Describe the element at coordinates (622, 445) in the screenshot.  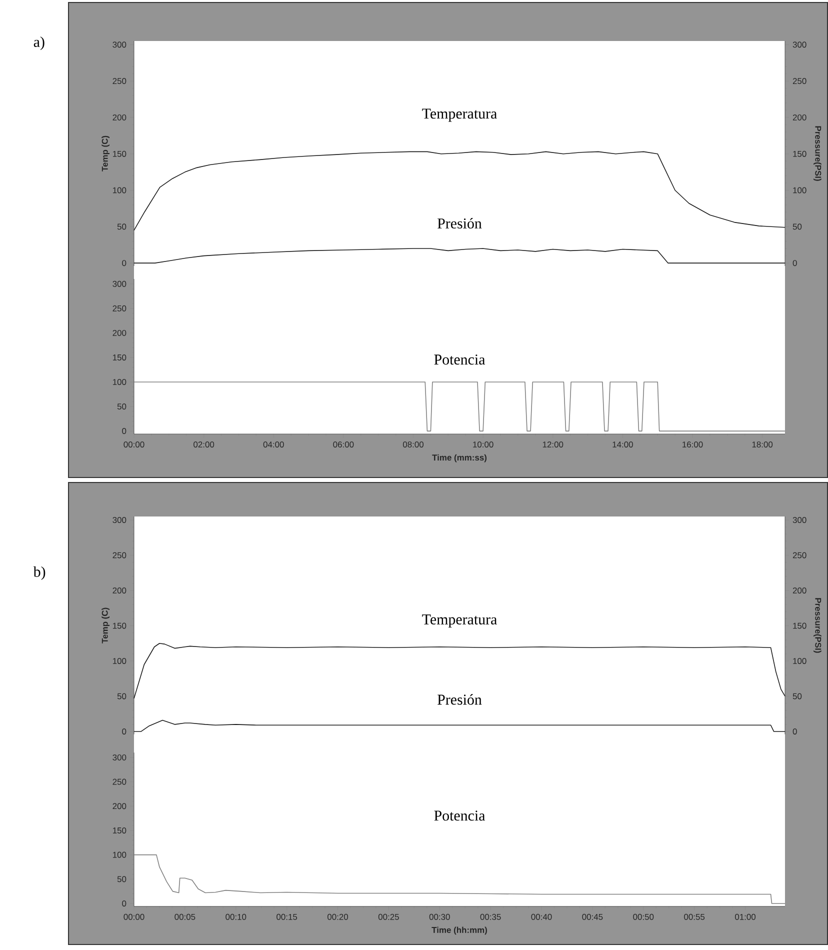
I see `x-tick-label: 14:00` at that location.